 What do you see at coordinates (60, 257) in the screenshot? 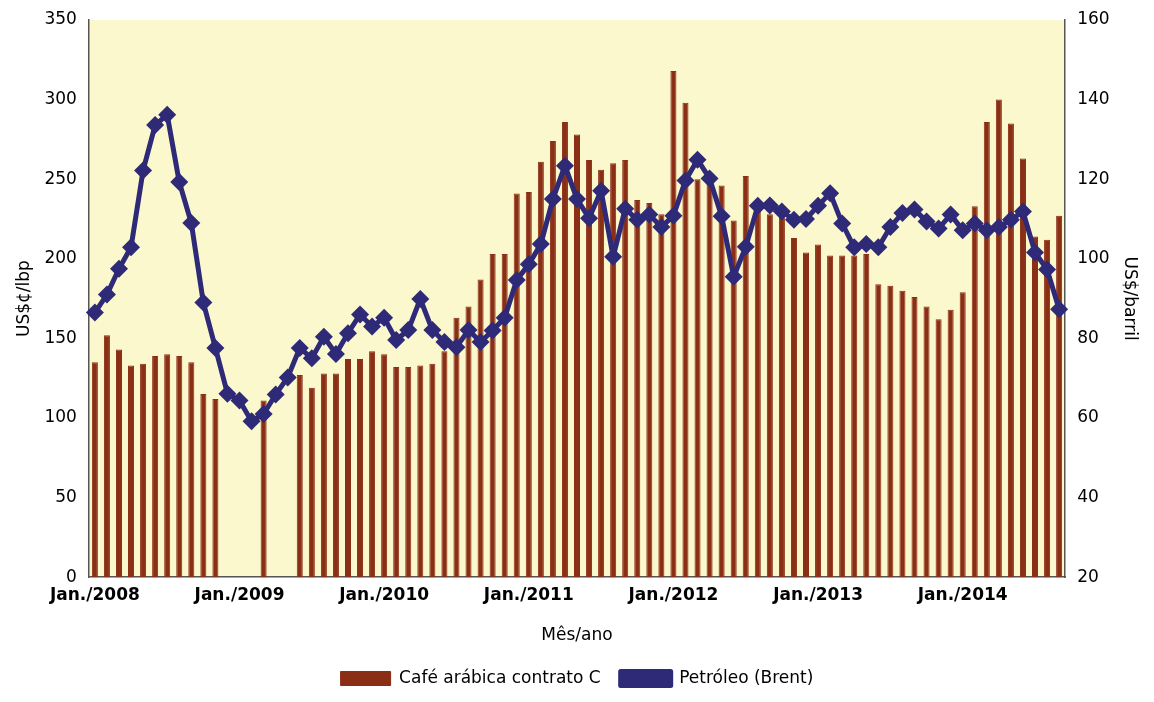
I see `y-tick-label: 200` at bounding box center [60, 257].